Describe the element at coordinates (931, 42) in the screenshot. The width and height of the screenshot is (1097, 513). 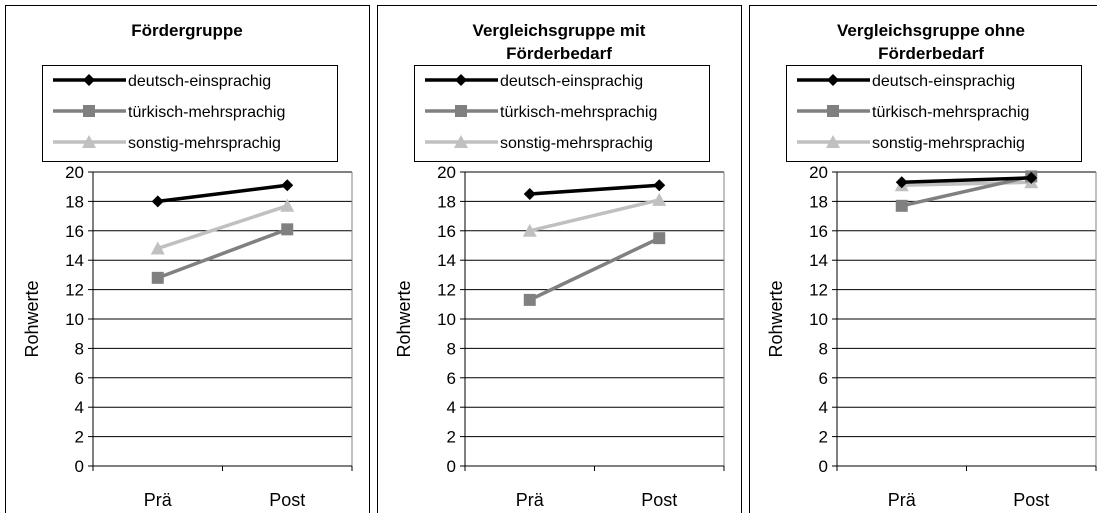
I see `chart-title: Vergleichsgruppe ohne Förderbedarf` at that location.